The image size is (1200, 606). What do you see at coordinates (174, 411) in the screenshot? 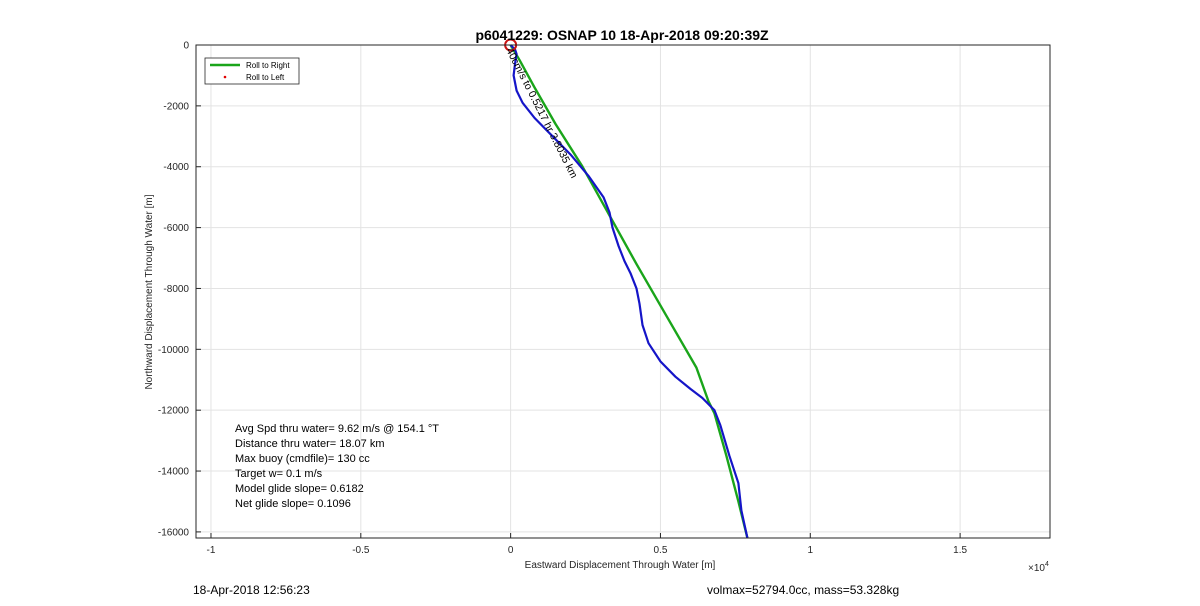
I see `y-tick-label: -12000` at bounding box center [174, 411].